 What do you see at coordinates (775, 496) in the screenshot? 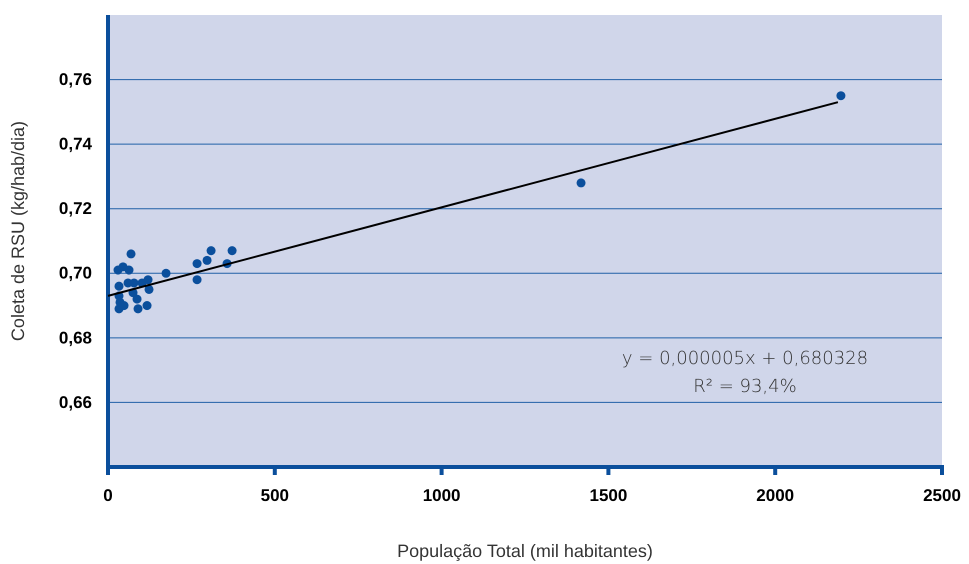
I see `x-tick-label: 2000` at bounding box center [775, 496].